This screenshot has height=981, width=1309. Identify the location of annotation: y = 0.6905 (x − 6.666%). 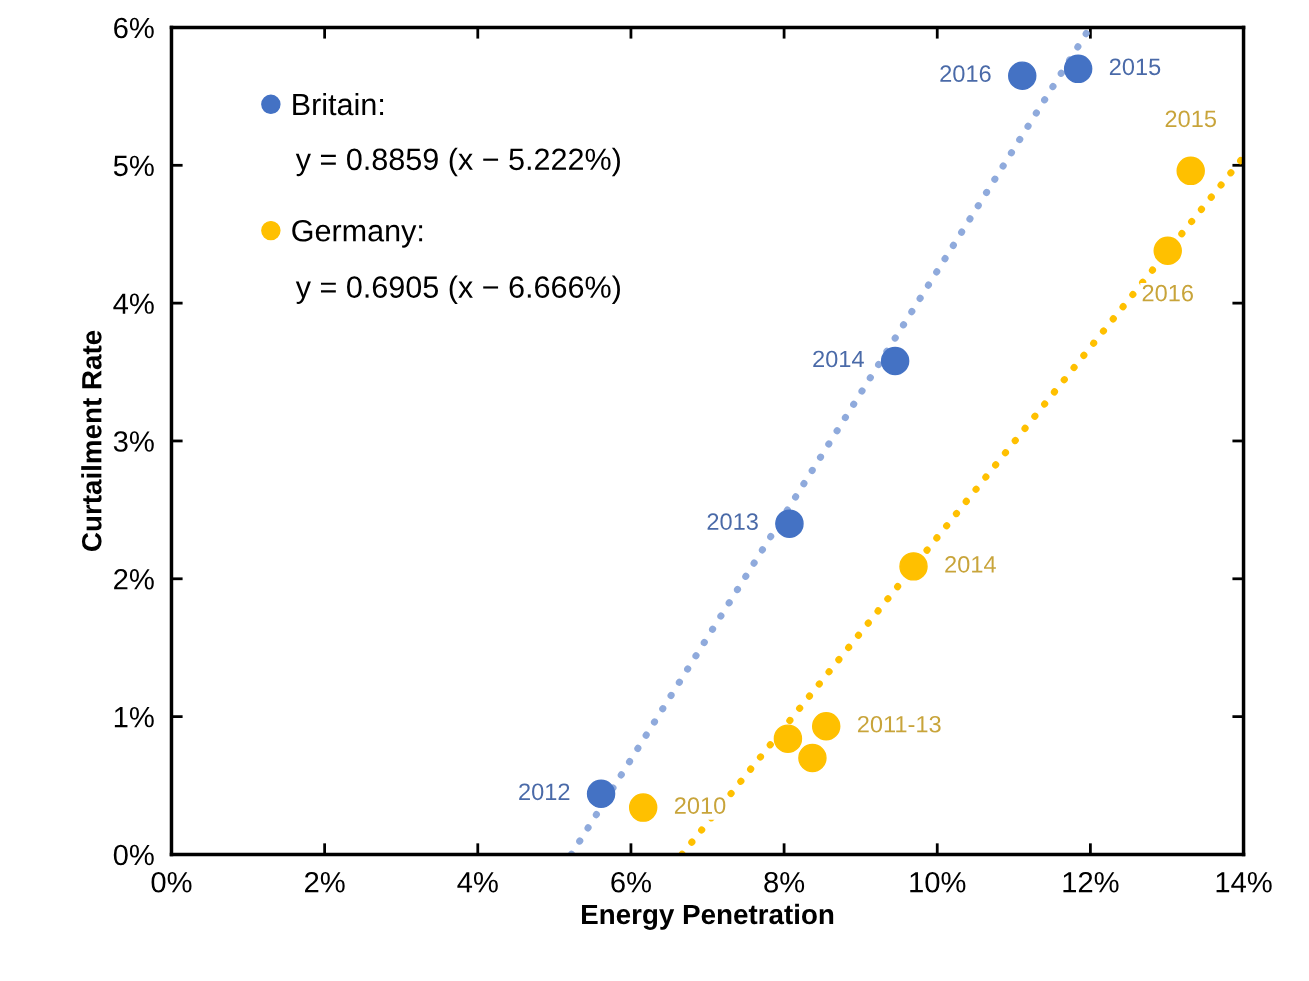
(457, 289).